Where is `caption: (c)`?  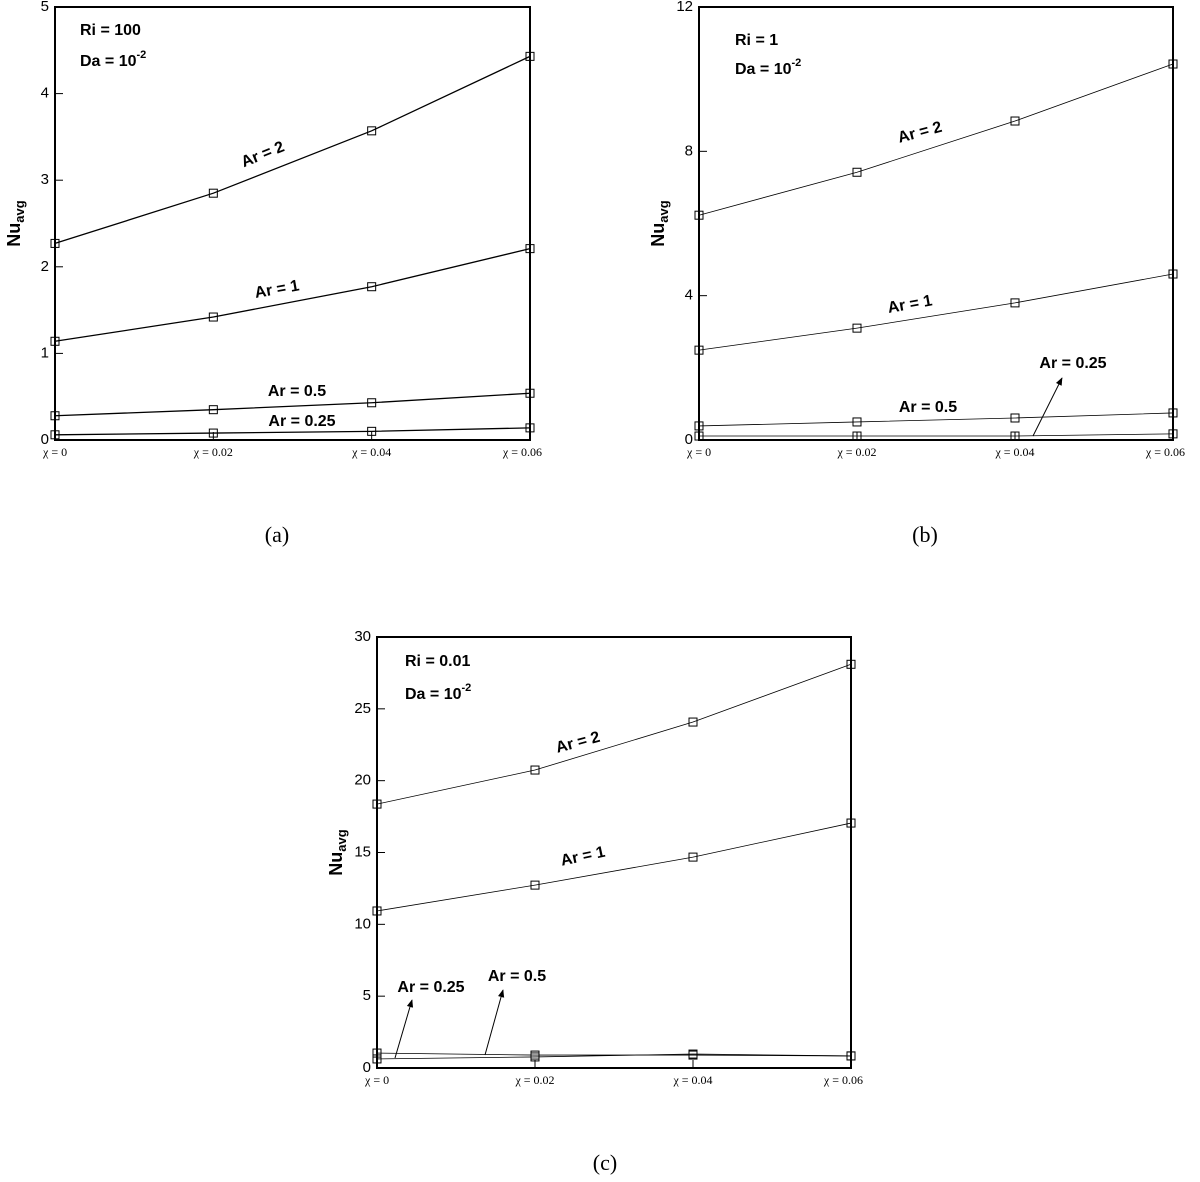
caption: (c) is located at coordinates (605, 1162).